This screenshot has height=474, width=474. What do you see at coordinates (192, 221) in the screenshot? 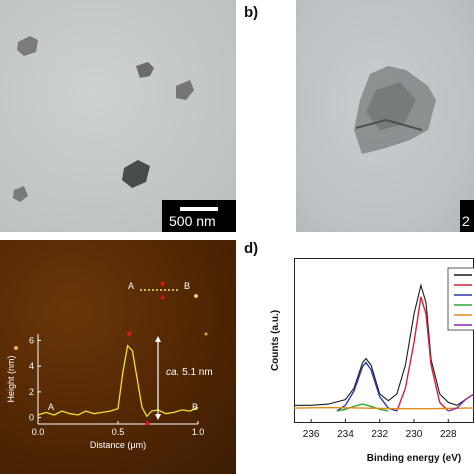
I see `scale-bar-label-a: 500 nm` at bounding box center [192, 221].